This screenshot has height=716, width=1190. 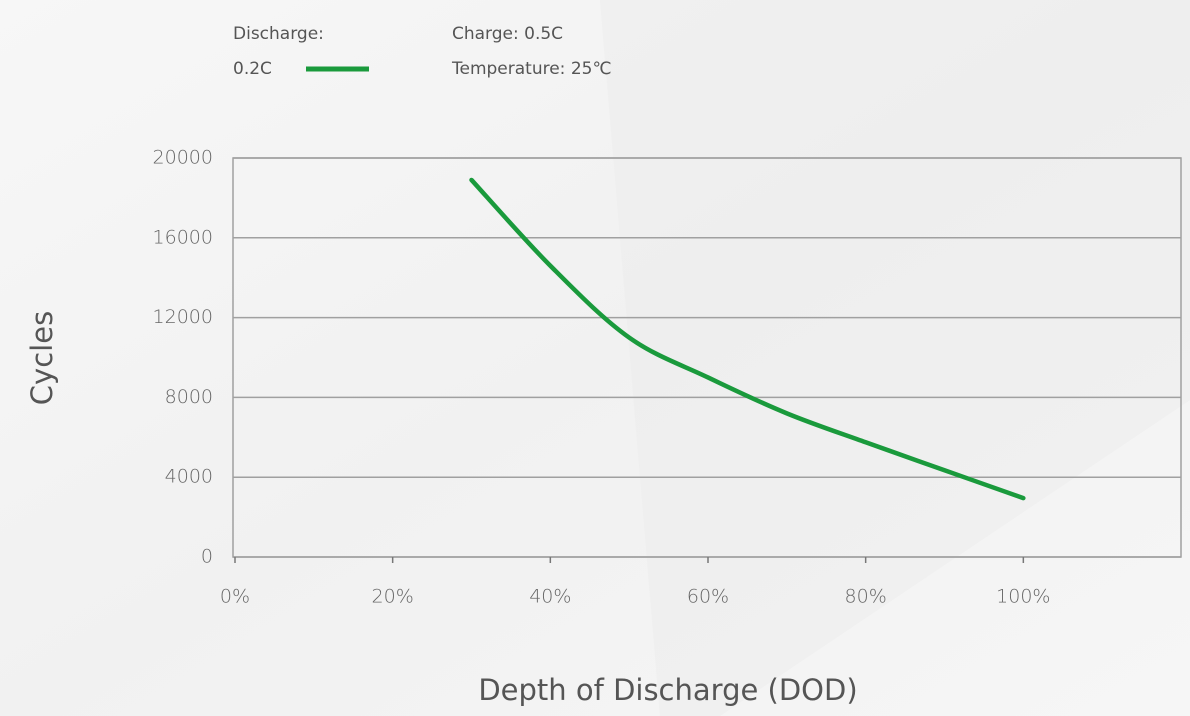 What do you see at coordinates (189, 397) in the screenshot?
I see `y-tick-label: 8000` at bounding box center [189, 397].